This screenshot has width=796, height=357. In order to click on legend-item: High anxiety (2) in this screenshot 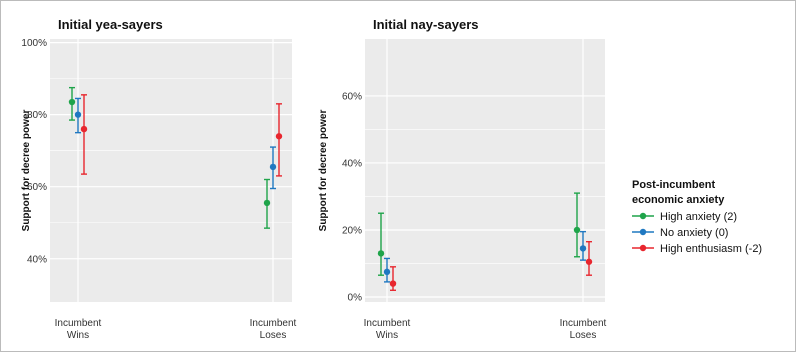, I will do `click(684, 217)`.